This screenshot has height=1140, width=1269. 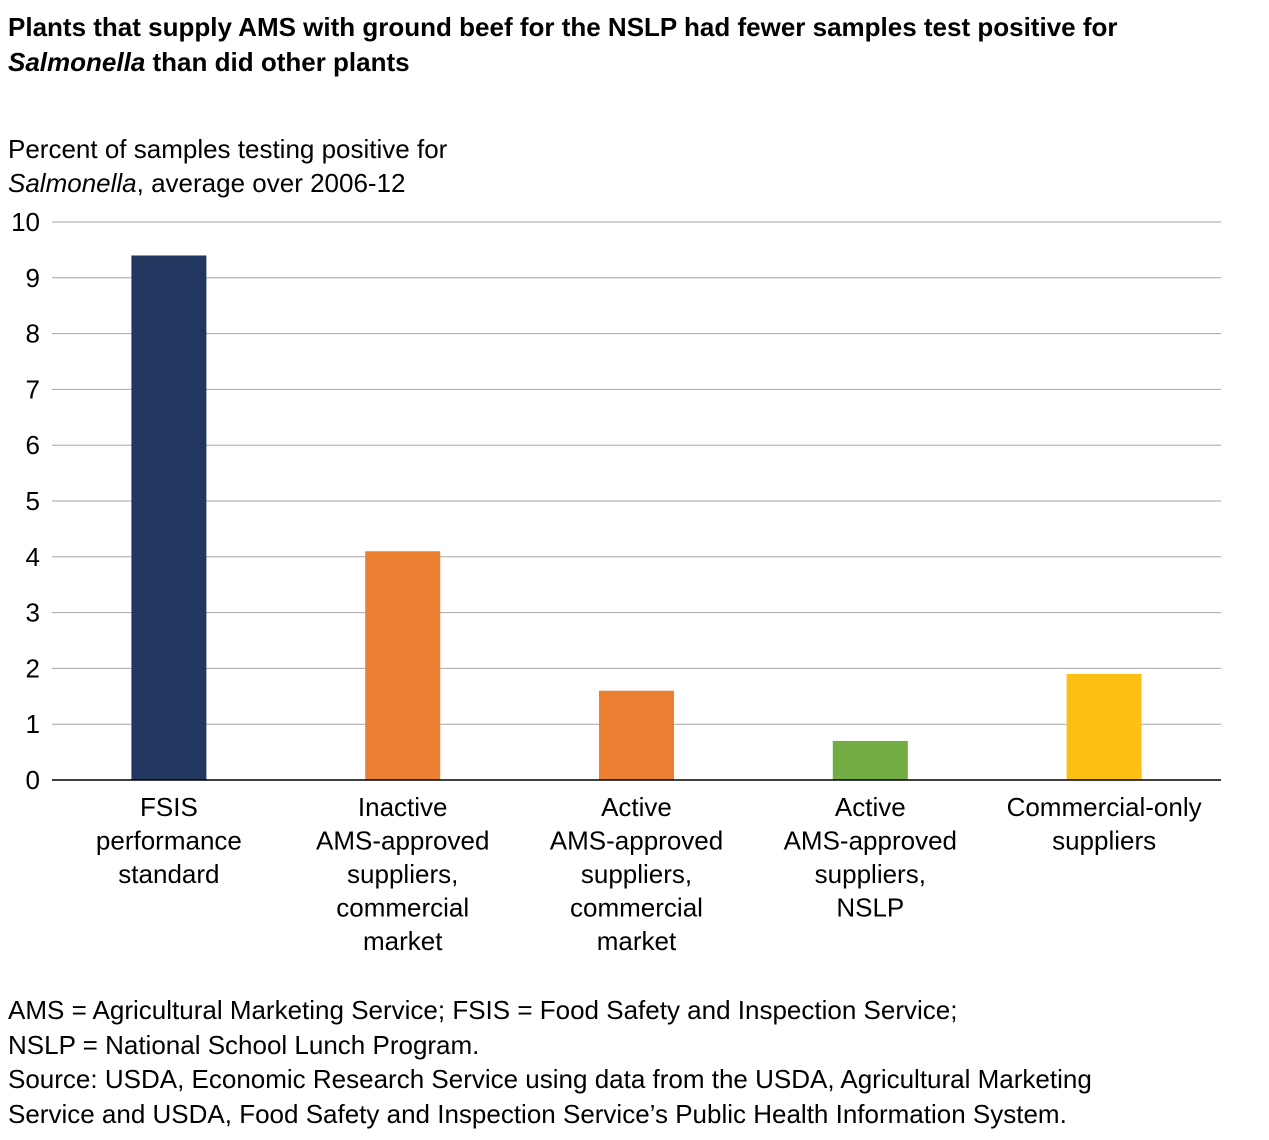 I want to click on y-axis-label-line-2: Salmonella, average over 2006-12, so click(x=227, y=183).